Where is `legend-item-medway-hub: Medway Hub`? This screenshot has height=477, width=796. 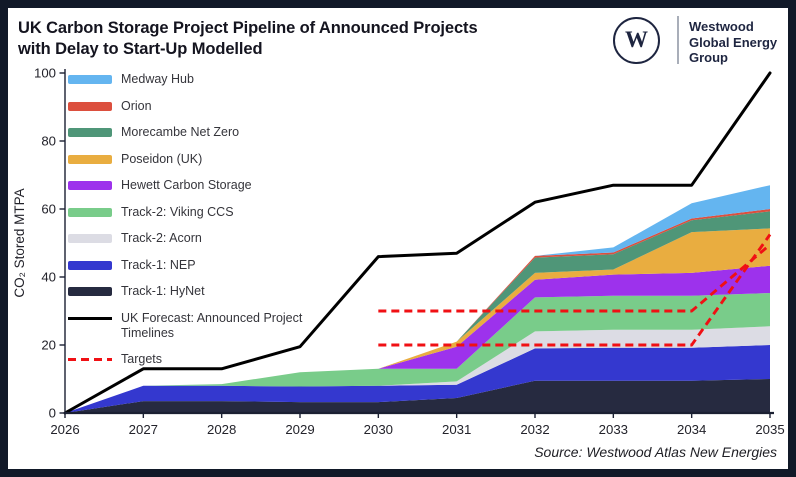
legend-item-medway-hub: Medway Hub is located at coordinates (192, 79).